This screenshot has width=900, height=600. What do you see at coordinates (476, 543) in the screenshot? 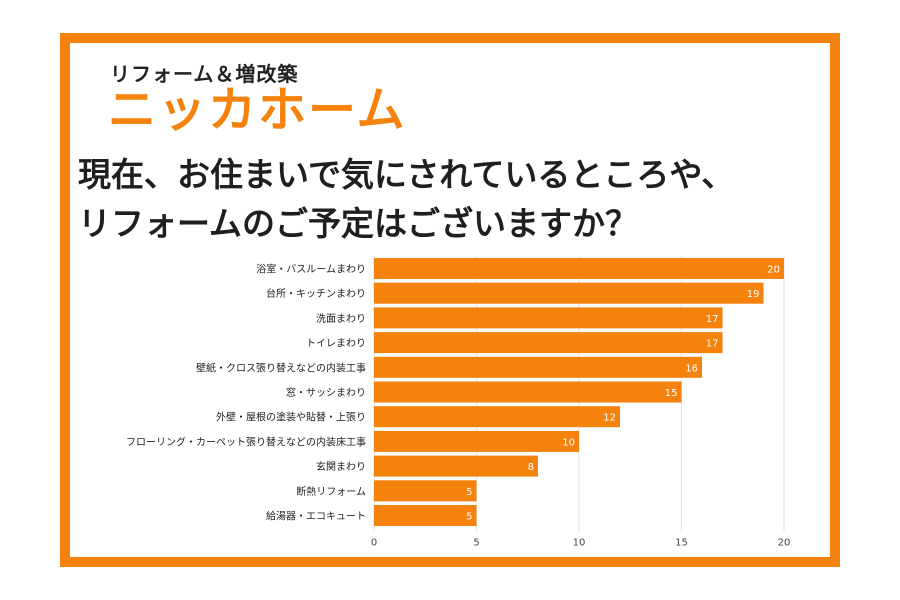
I see `x-tick-label: 5` at bounding box center [476, 543].